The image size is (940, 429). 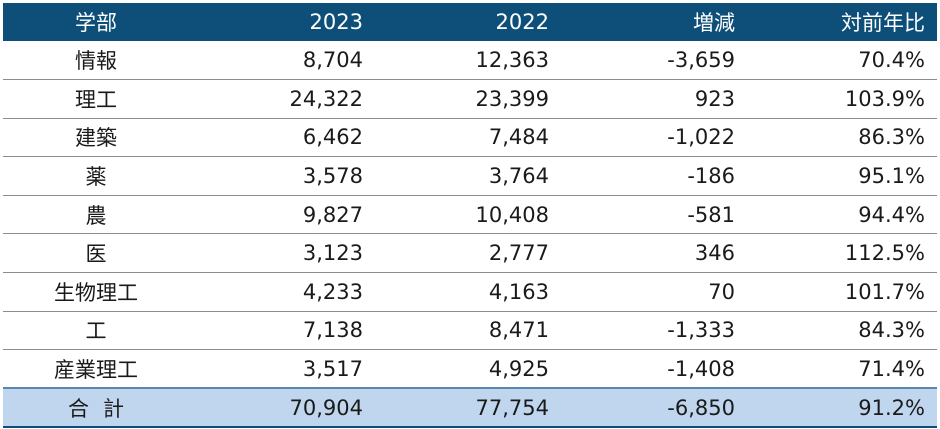 What do you see at coordinates (842, 407) in the screenshot?
I see `total-ratio-cell: 91.2%` at bounding box center [842, 407].